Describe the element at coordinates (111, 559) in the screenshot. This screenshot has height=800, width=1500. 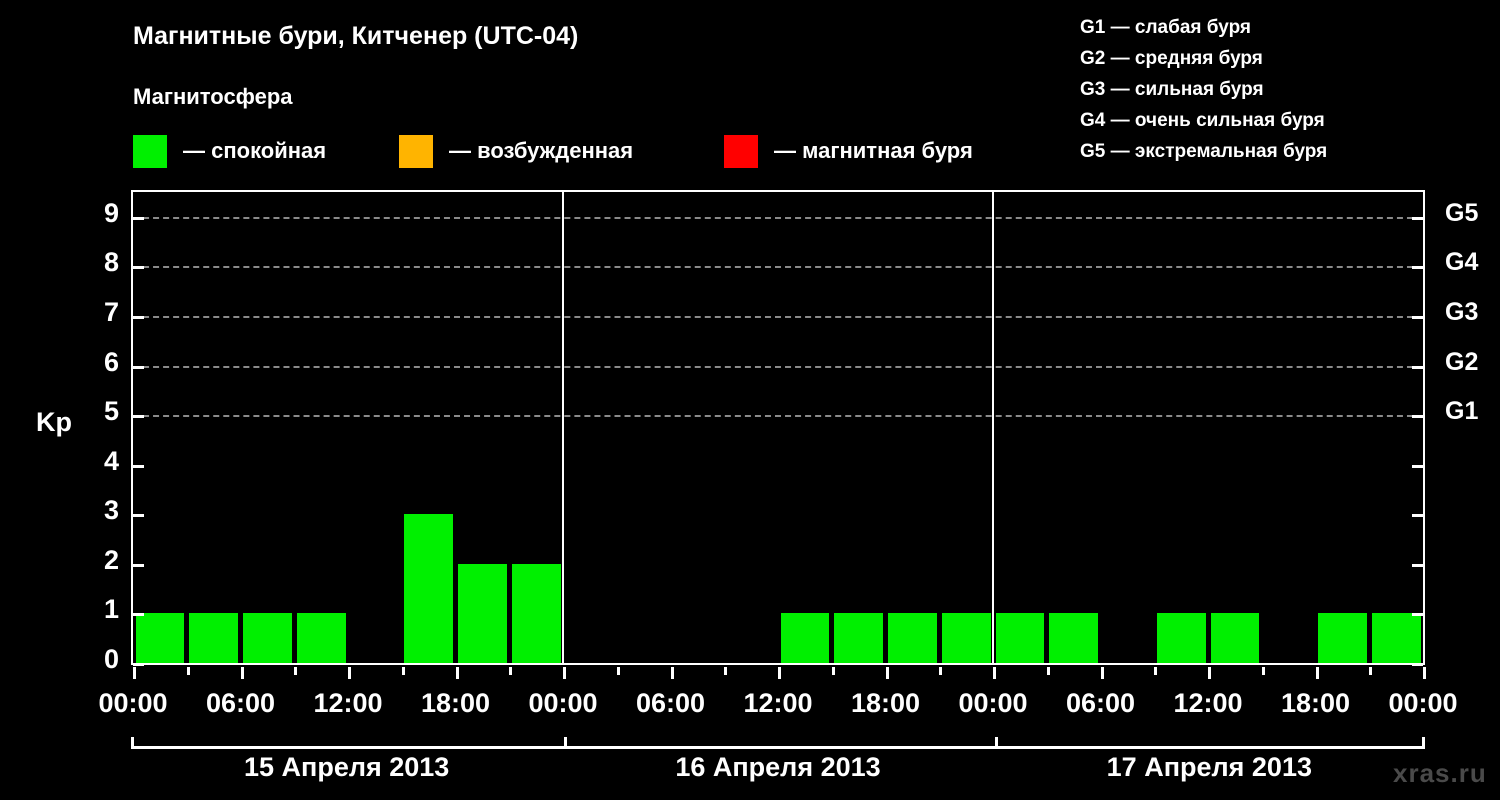
I see `y-tick-label: 2` at that location.